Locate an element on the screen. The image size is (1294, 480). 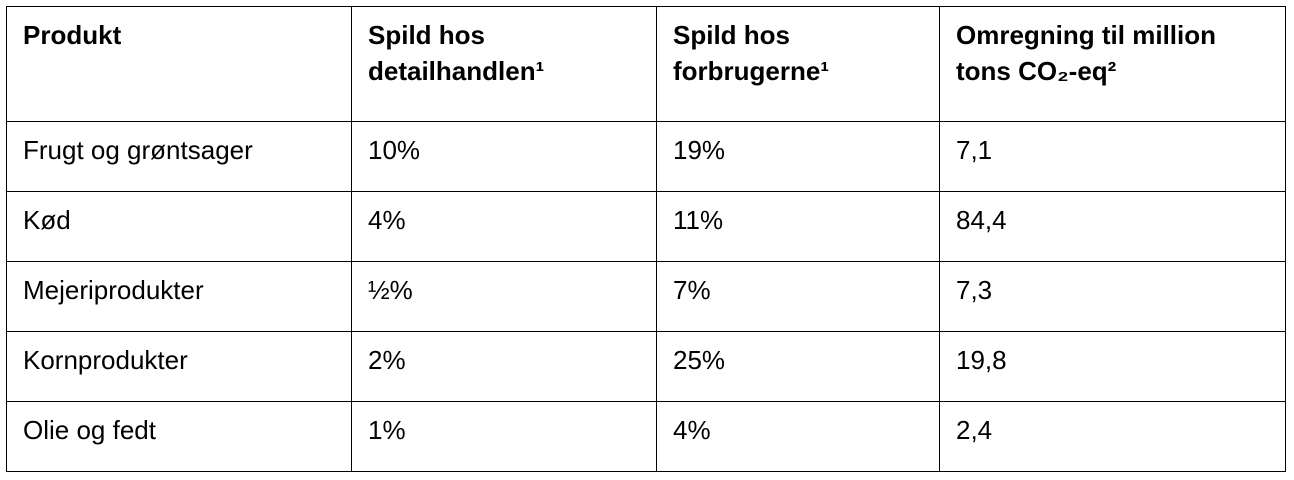
table-row: Frugt og grøntsager 10% 19% 7,1 is located at coordinates (646, 156).